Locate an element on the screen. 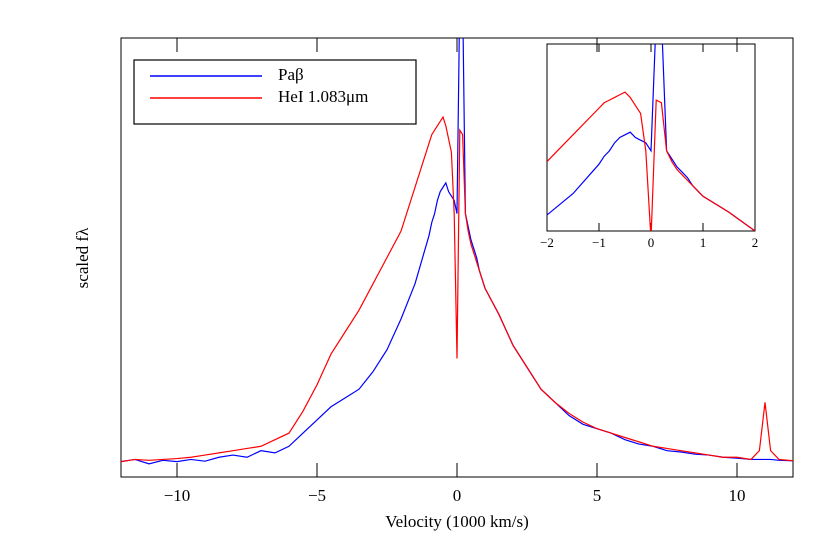 The image size is (830, 554). legend-label: HeI 1.083μm is located at coordinates (323, 96).